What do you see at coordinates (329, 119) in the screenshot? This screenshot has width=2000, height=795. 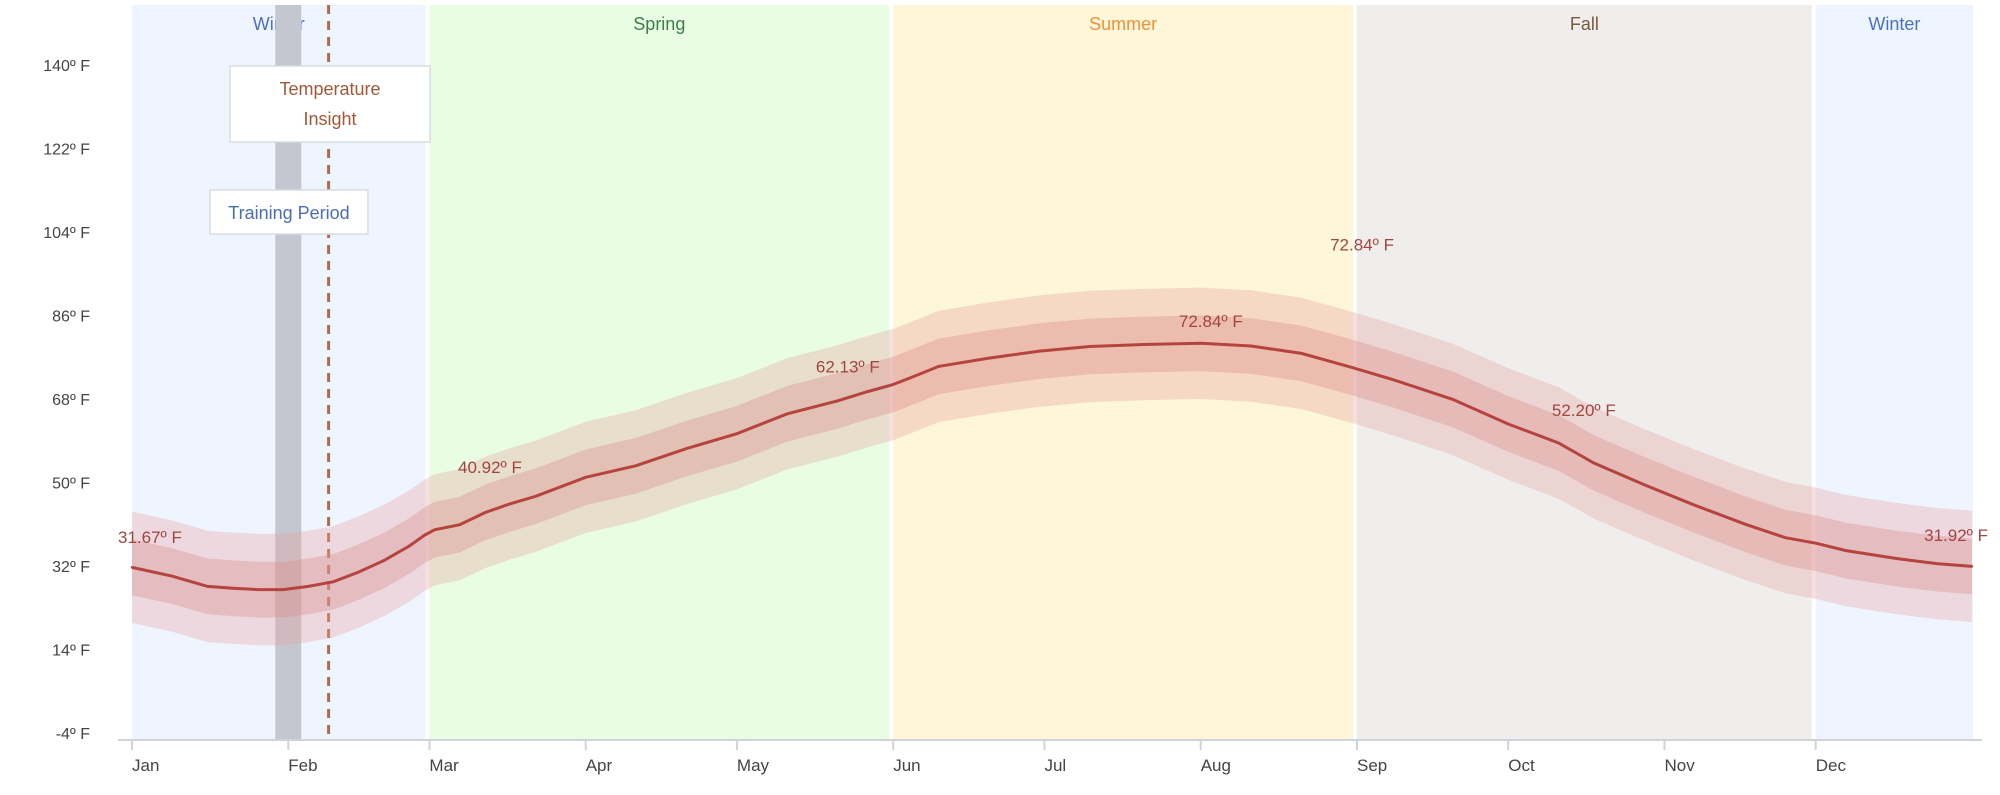 I see `temperature-insight-label: Insight` at bounding box center [329, 119].